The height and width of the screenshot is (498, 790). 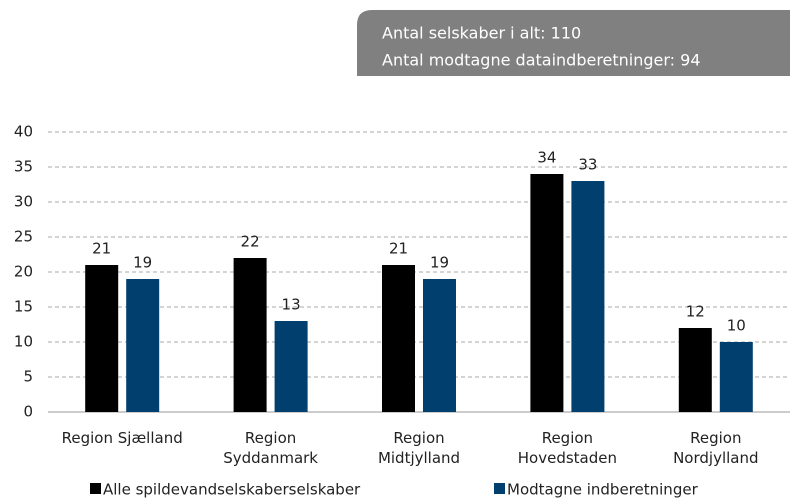 I want to click on y-tick-label: 15, so click(x=23, y=307).